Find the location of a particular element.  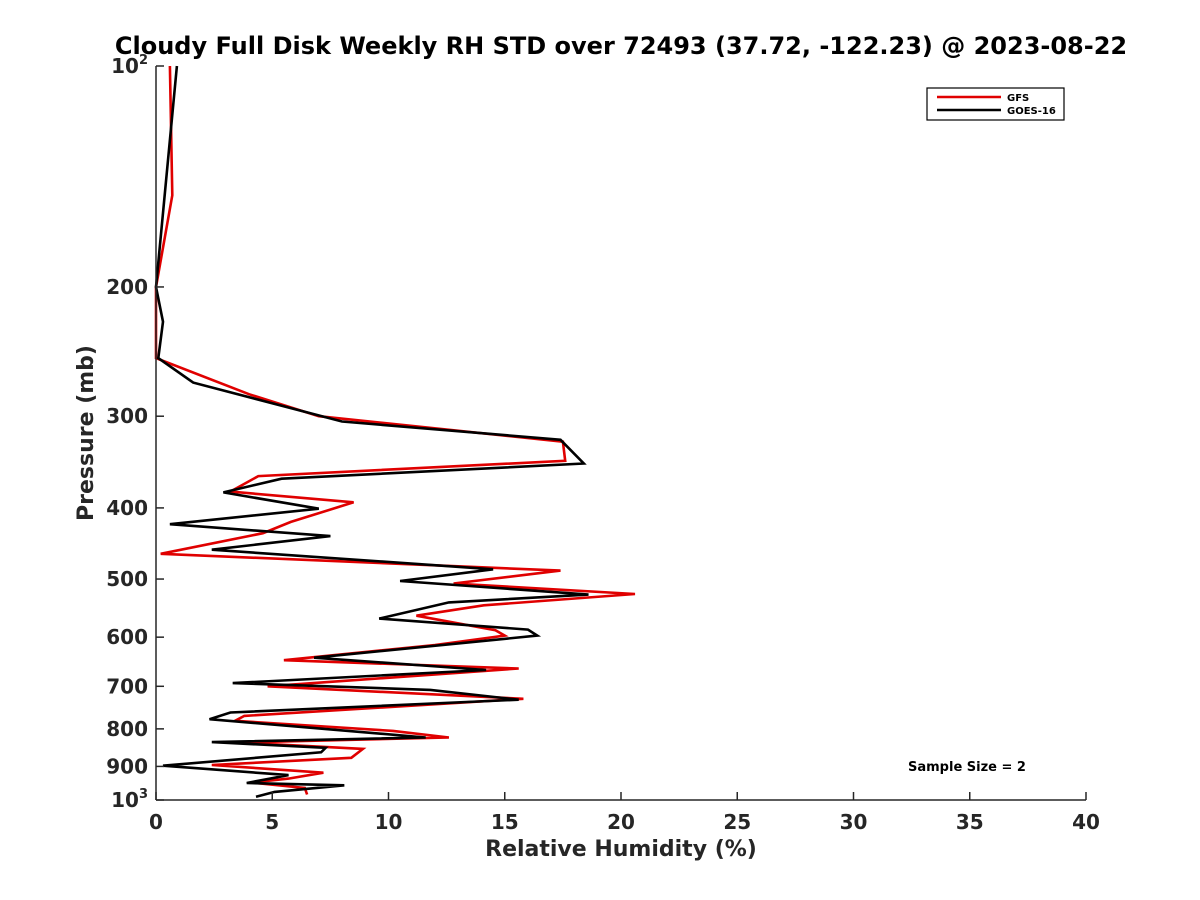

y-ticks: 10² 200 300 400 500 600 700 800 900 10³ is located at coordinates (135, 432).